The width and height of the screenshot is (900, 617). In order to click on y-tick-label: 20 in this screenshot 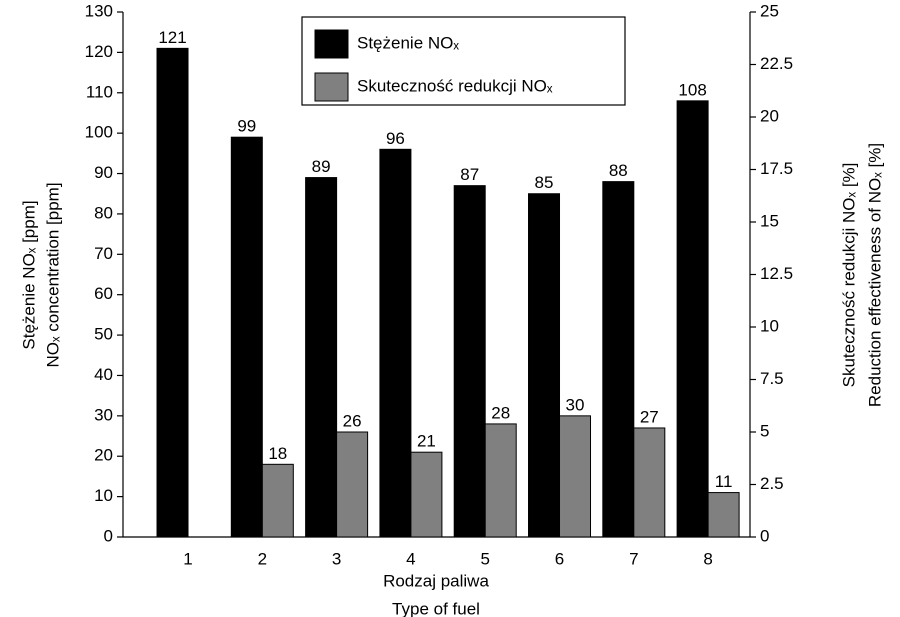, I will do `click(103, 455)`.